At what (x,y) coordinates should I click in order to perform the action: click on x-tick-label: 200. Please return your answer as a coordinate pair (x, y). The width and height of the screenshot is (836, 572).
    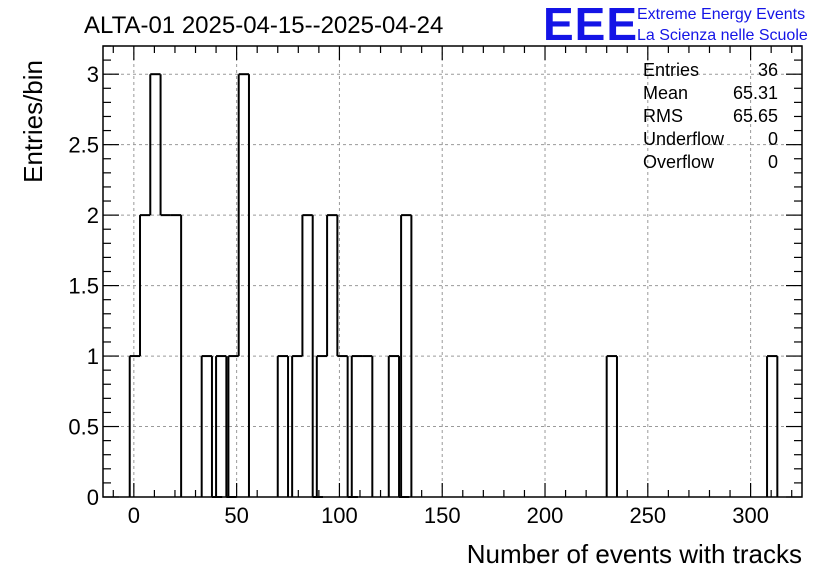
    Looking at the image, I should click on (545, 515).